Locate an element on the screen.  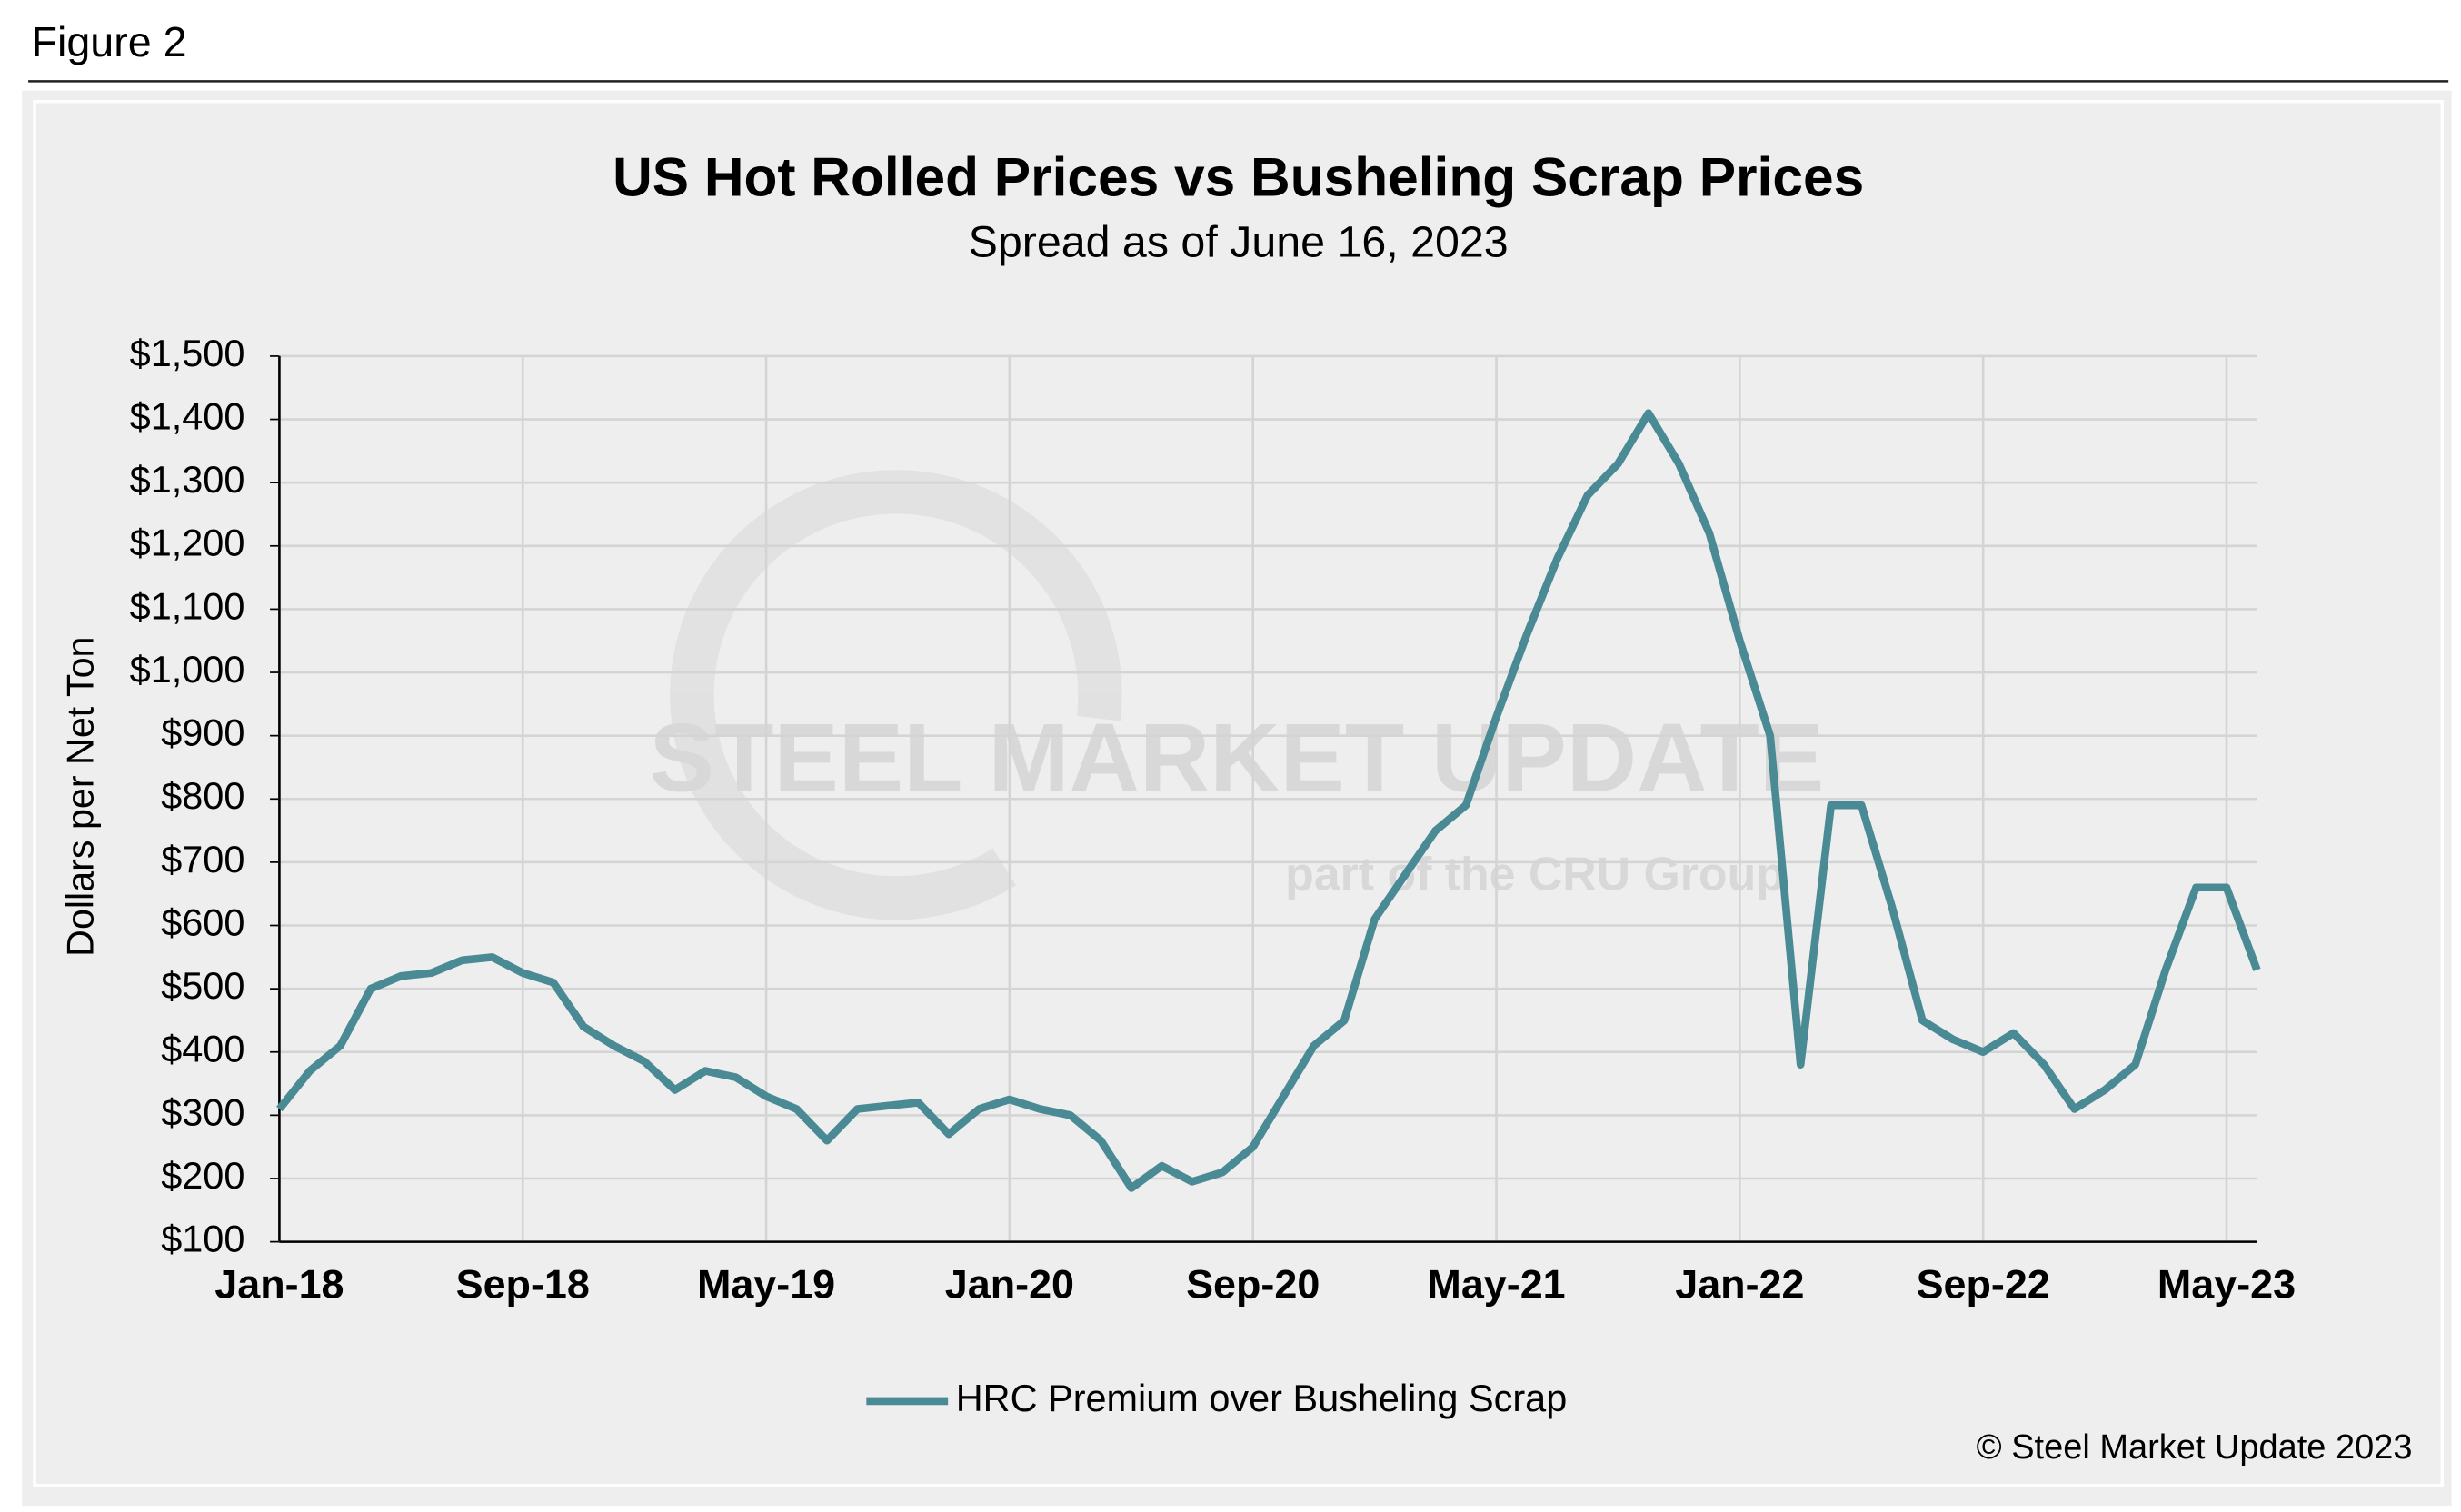
y-tick-label: $900 is located at coordinates (202, 733).